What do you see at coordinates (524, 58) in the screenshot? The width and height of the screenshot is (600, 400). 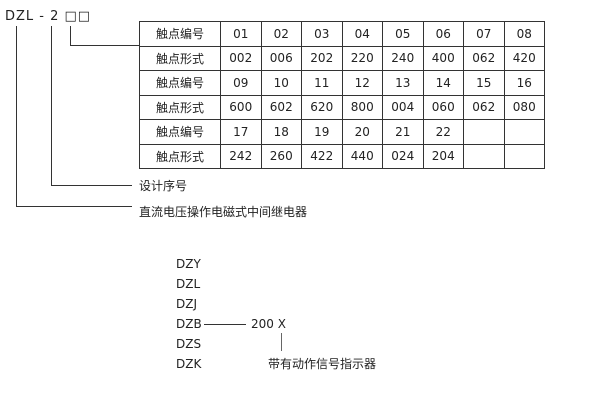 I see `table-cell: 420` at bounding box center [524, 58].